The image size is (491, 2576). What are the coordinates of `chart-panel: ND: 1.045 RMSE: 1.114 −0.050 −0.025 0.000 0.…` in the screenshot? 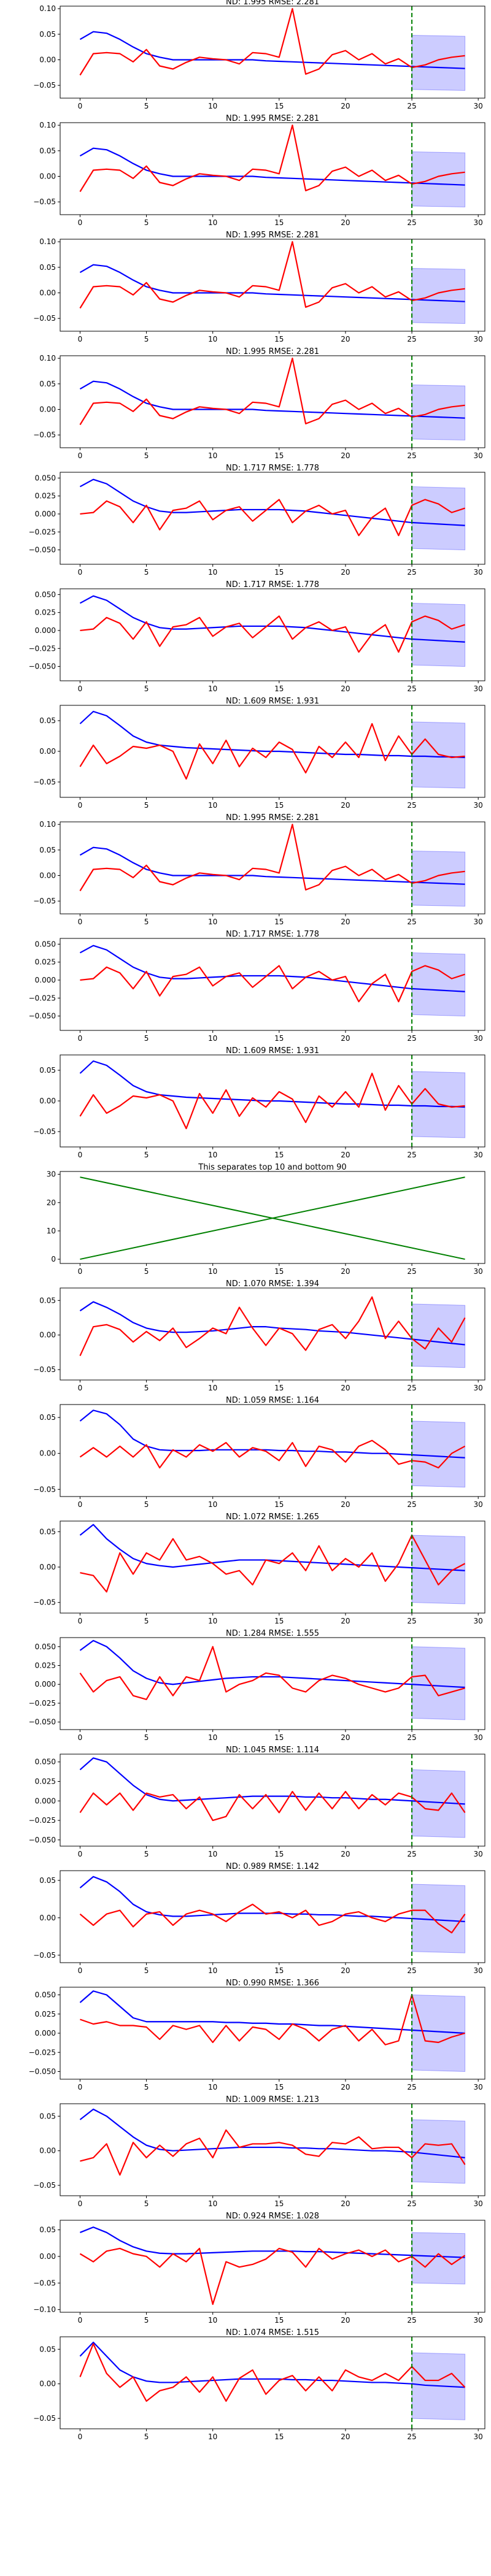 It's located at (257, 1802).